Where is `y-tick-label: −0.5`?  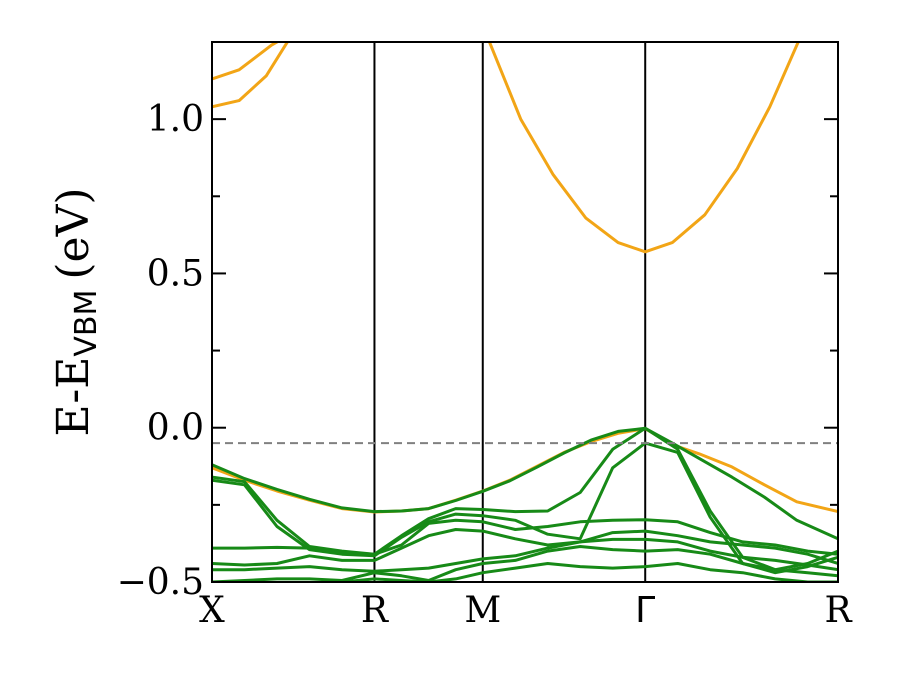
y-tick-label: −0.5 is located at coordinates (160, 582).